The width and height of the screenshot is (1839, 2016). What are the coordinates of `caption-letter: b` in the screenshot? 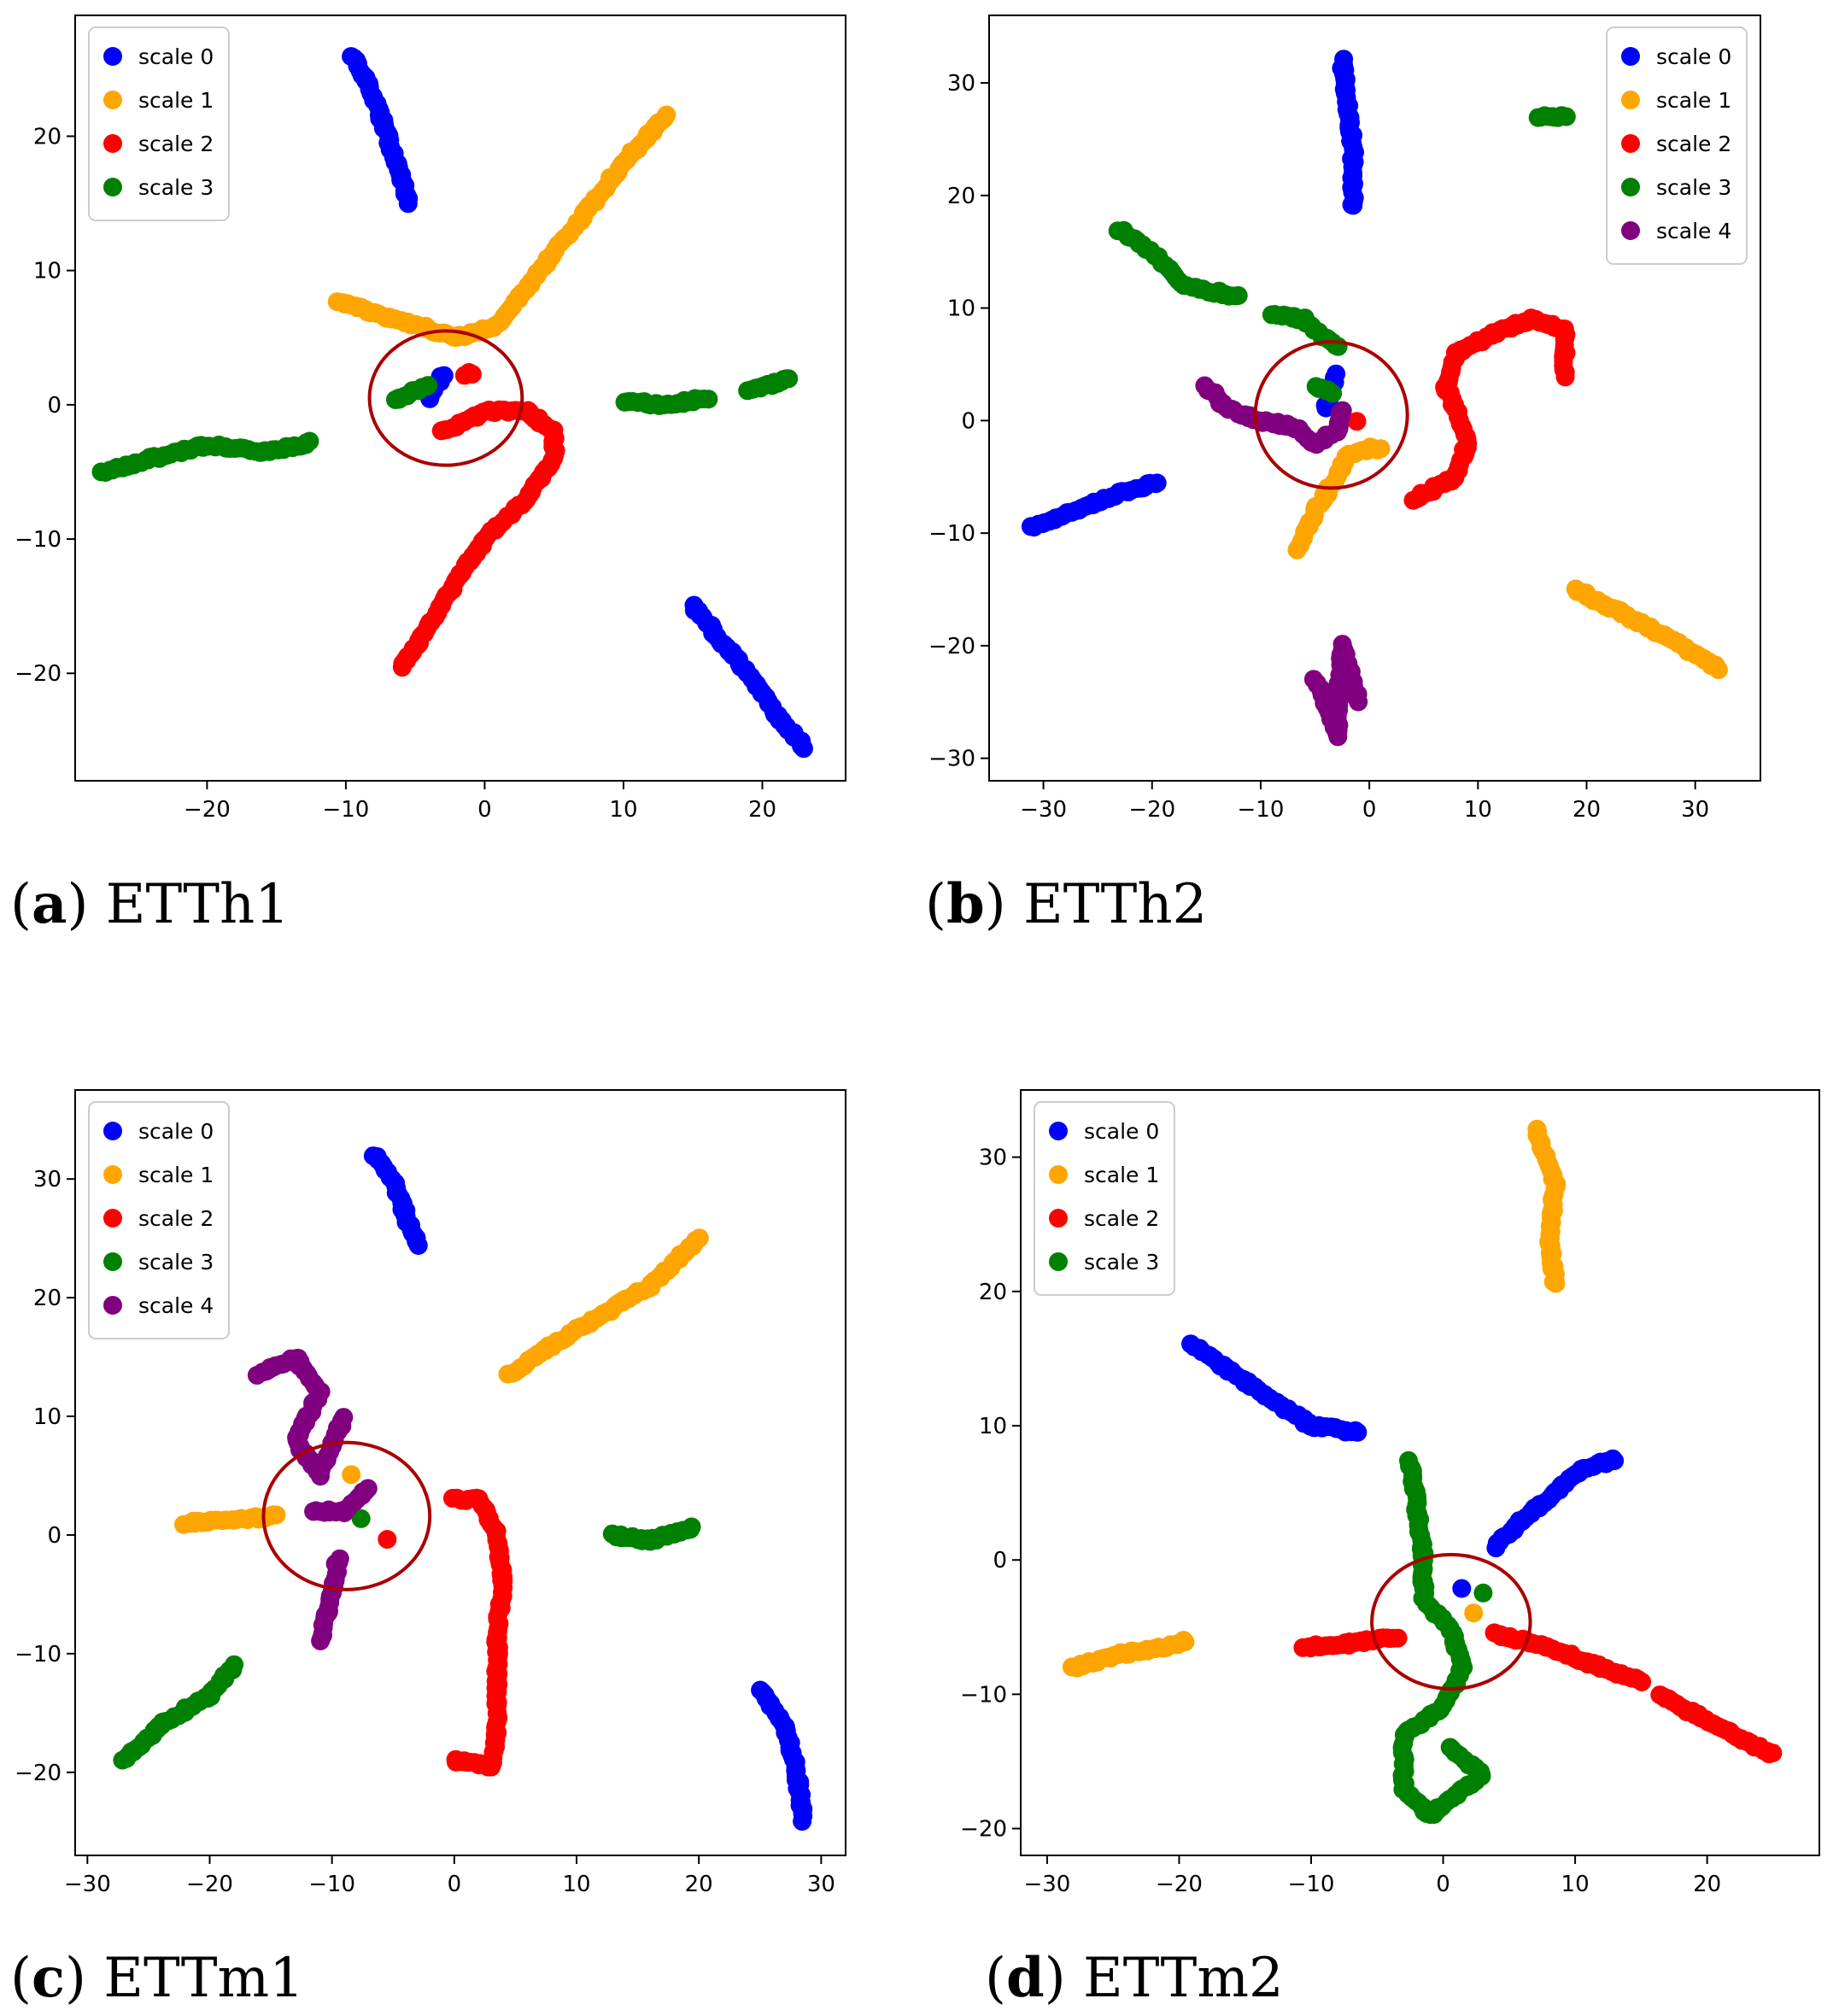 It's located at (965, 904).